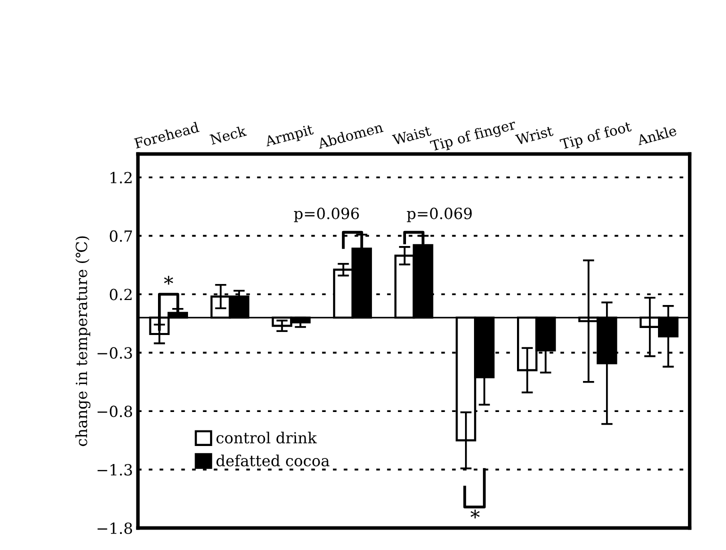  I want to click on y-tick-label: 1.2, so click(121, 178).